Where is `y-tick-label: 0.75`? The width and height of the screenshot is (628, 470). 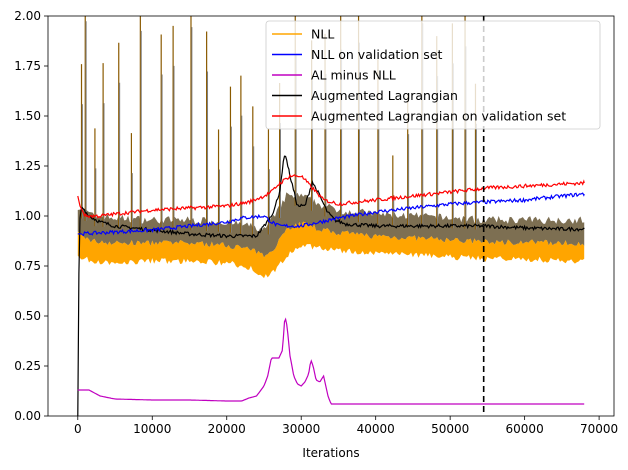 y-tick-label: 0.75 is located at coordinates (27, 266).